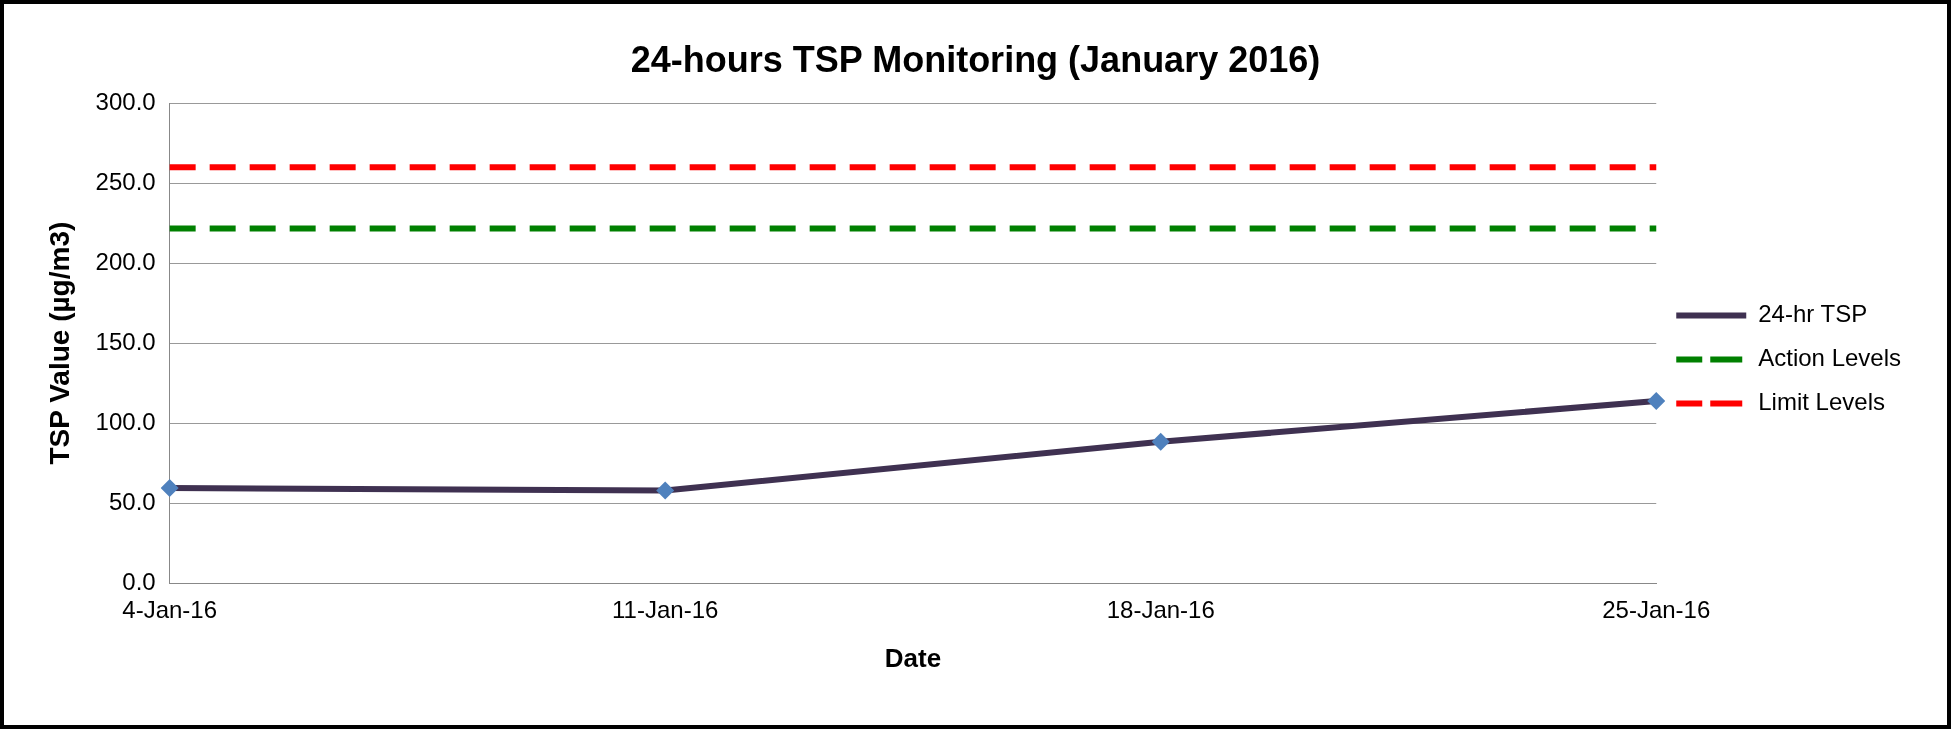 The width and height of the screenshot is (1951, 729). Describe the element at coordinates (1821, 402) in the screenshot. I see `legend-label: Limit Levels` at that location.